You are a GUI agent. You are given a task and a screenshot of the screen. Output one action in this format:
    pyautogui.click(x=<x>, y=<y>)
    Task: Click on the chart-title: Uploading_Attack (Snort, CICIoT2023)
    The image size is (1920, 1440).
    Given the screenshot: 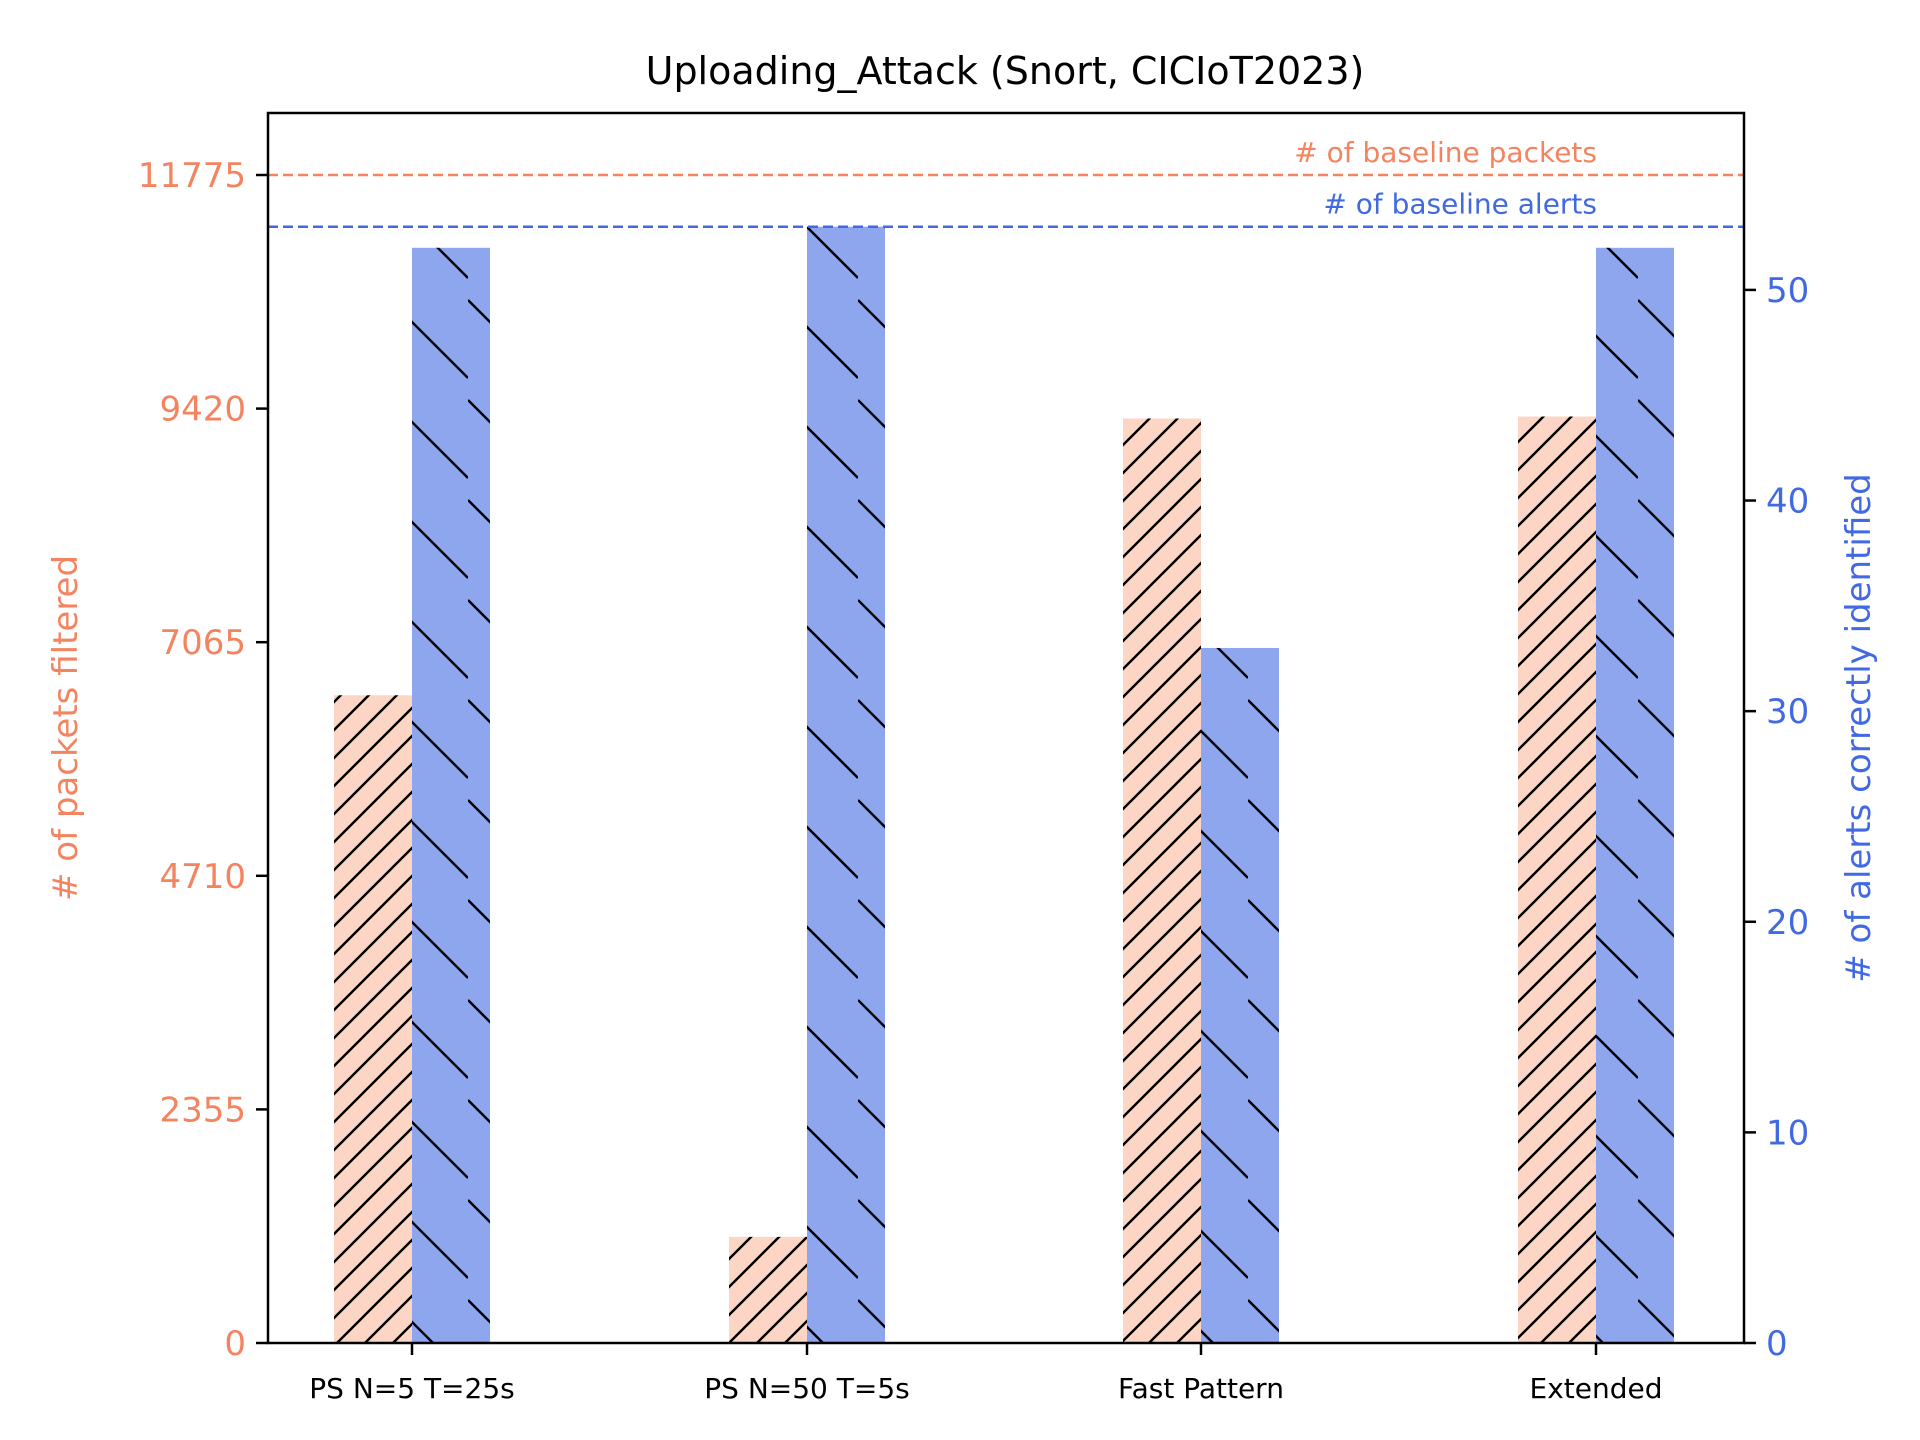 What is the action you would take?
    pyautogui.click(x=1005, y=71)
    